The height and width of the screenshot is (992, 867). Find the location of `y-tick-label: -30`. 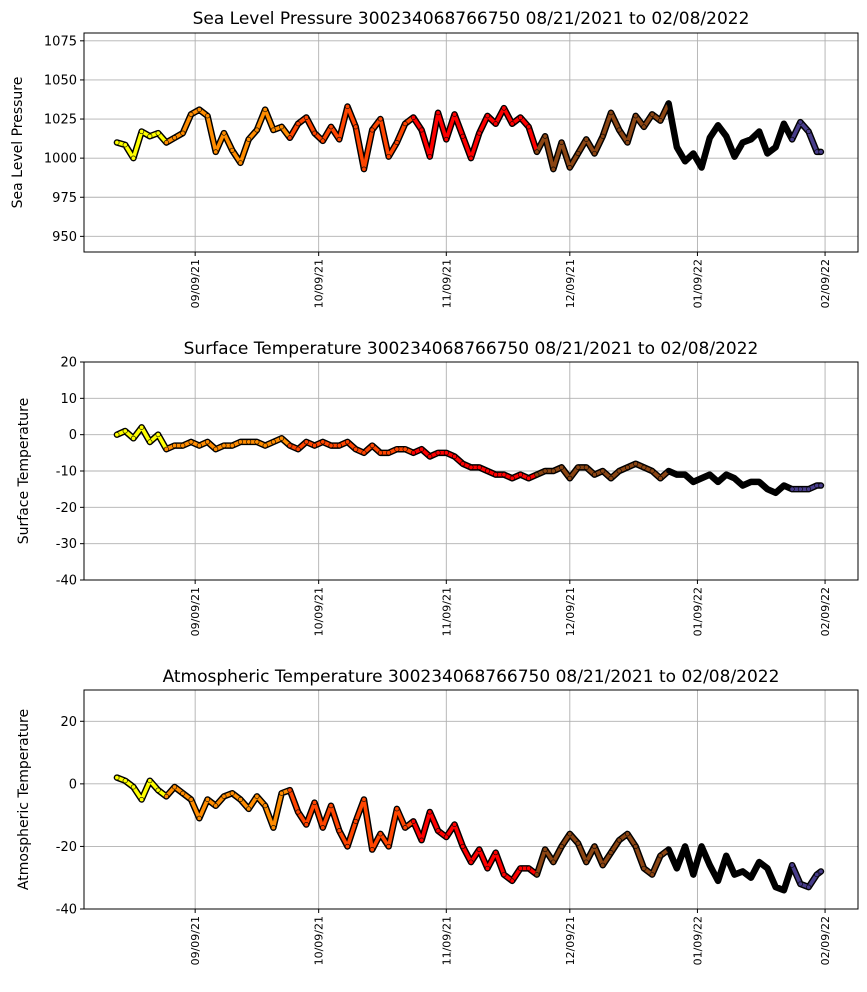

y-tick-label: -30 is located at coordinates (66, 544).